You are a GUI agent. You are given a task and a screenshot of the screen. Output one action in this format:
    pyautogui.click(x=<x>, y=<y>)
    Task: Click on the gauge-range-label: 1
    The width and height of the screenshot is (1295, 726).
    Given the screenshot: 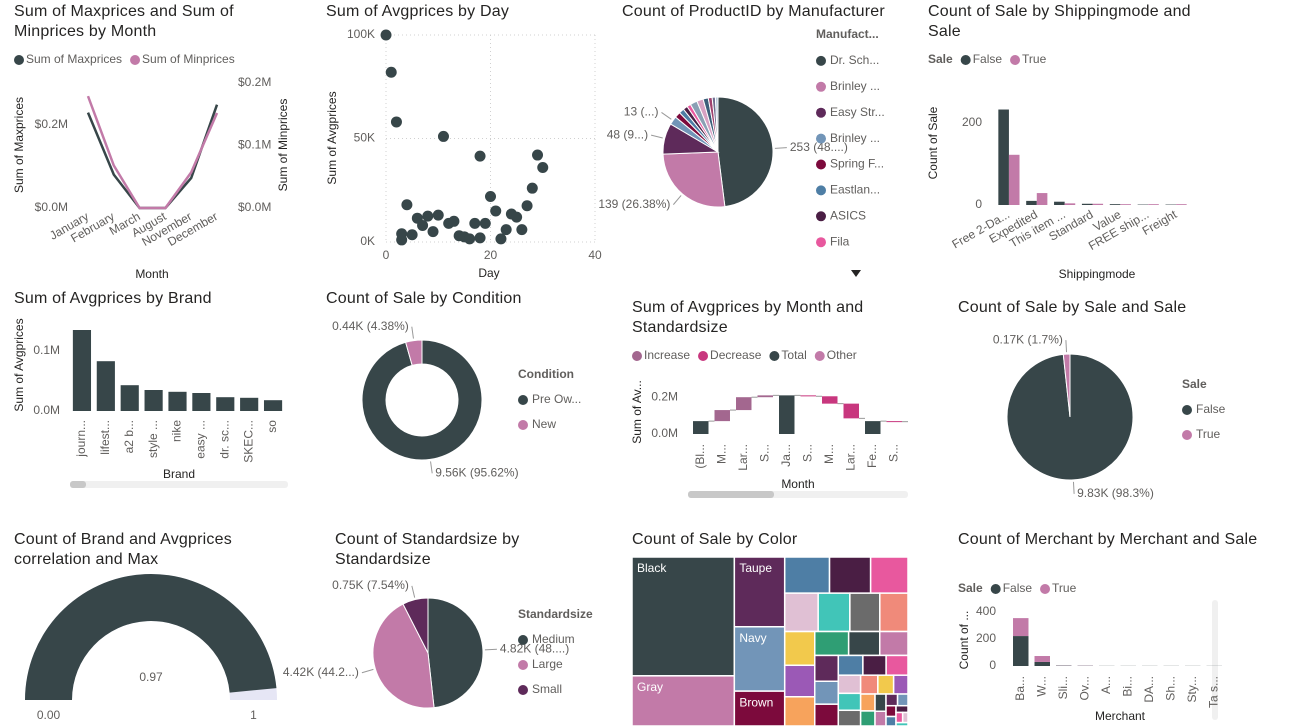 What is the action you would take?
    pyautogui.click(x=253, y=715)
    